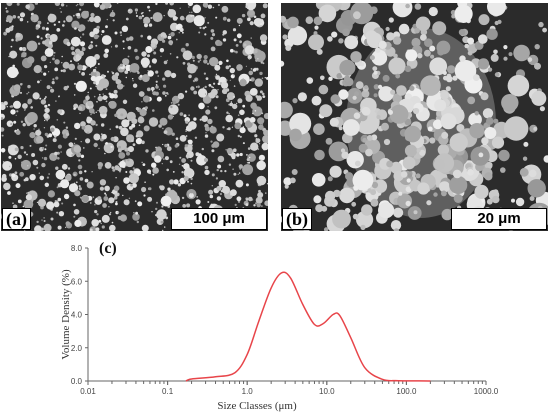 The image size is (550, 415). What do you see at coordinates (77, 315) in the screenshot?
I see `y-tick-label: 4.0` at bounding box center [77, 315].